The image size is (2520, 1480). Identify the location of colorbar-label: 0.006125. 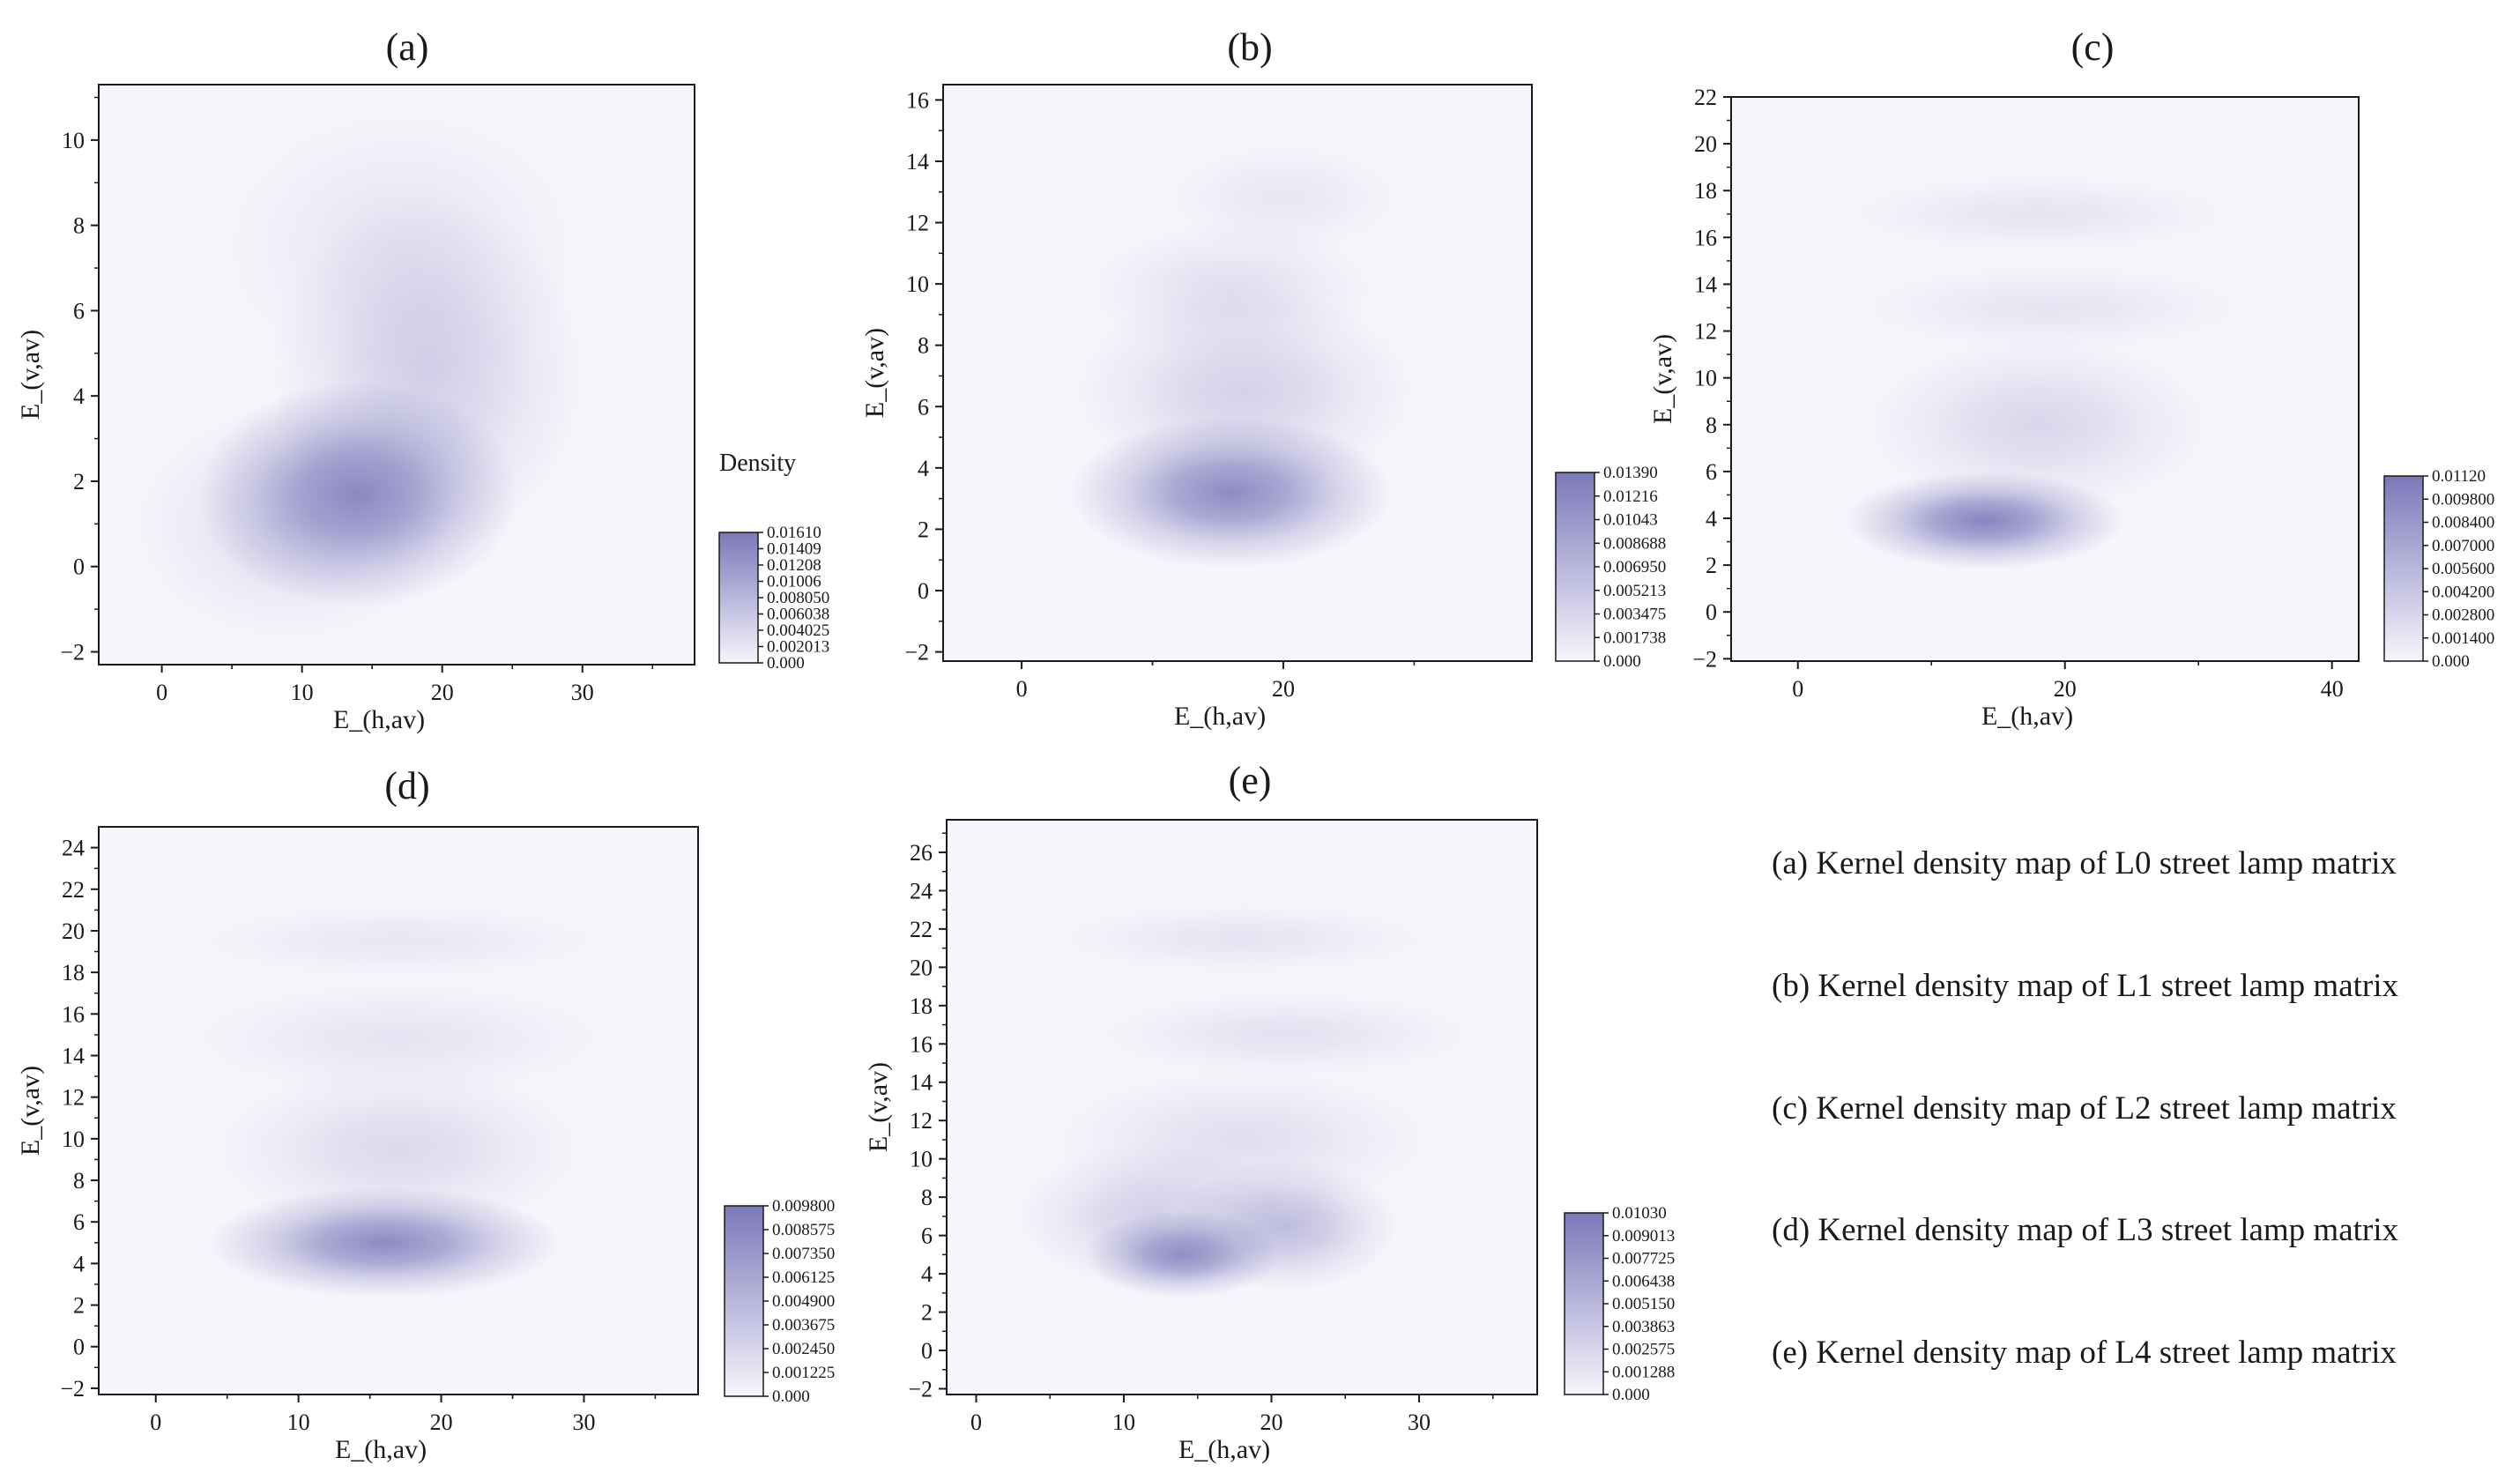
(803, 1277).